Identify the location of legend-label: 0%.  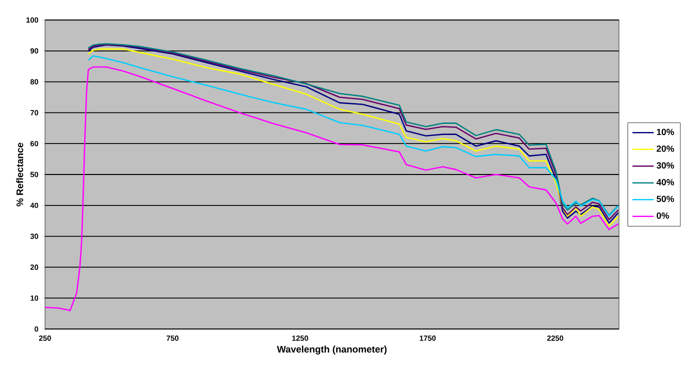
(663, 215).